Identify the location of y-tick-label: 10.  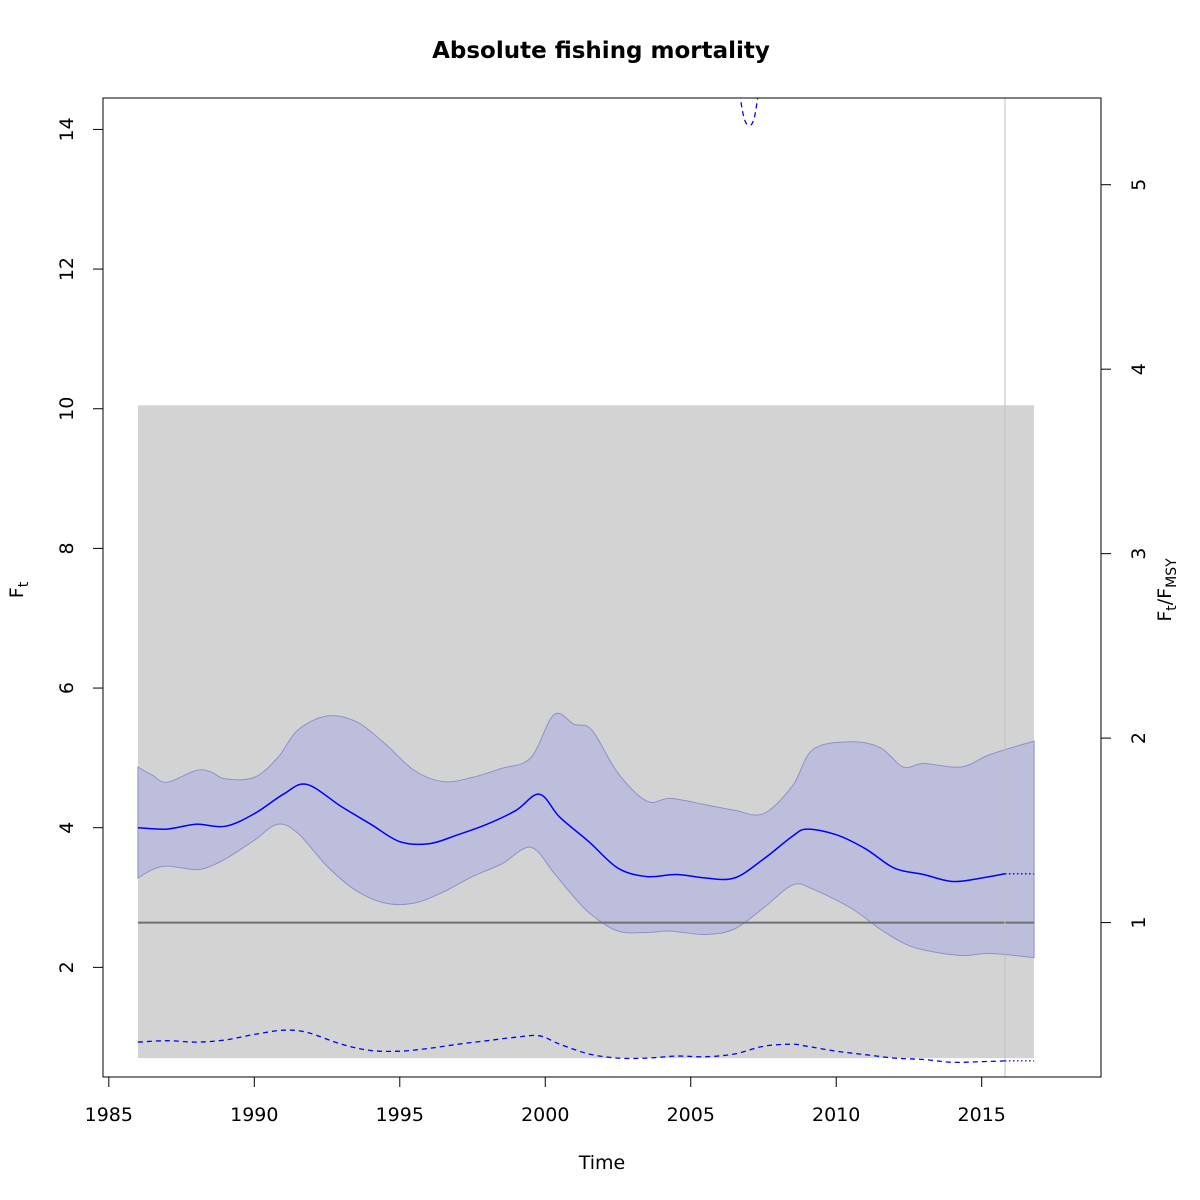
(67, 409).